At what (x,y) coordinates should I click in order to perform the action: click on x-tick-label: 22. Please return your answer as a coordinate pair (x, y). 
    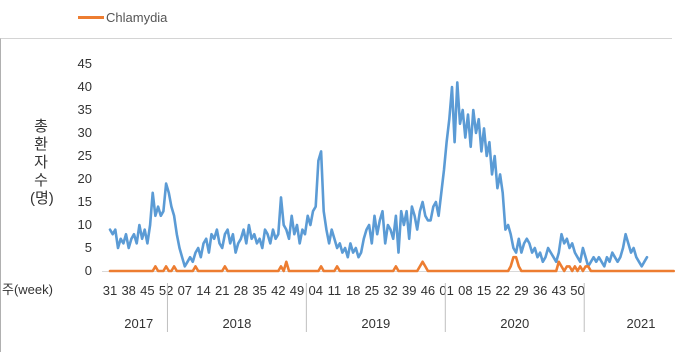
    Looking at the image, I should click on (502, 290).